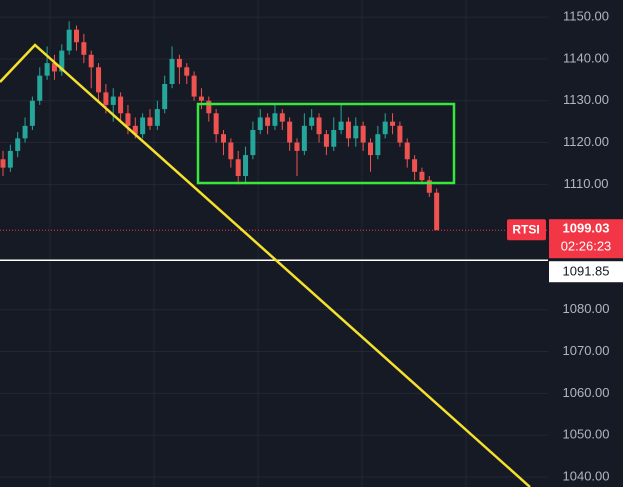  I want to click on y-tick-label: 1120.00, so click(586, 141).